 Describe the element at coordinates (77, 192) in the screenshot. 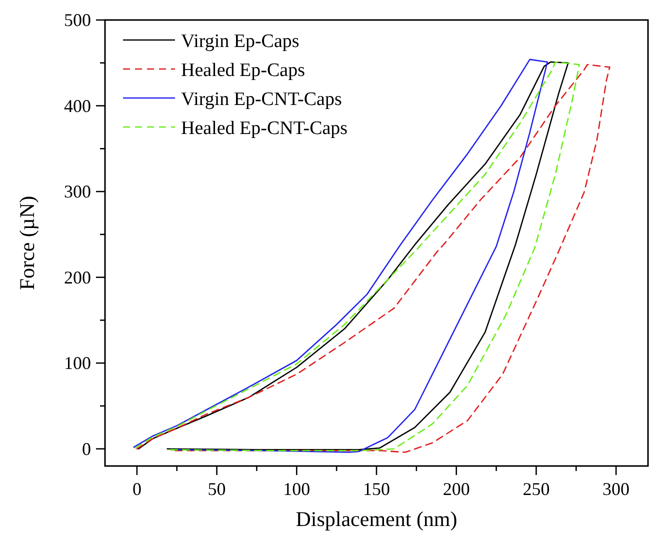

I see `y-tick-label: 300` at that location.